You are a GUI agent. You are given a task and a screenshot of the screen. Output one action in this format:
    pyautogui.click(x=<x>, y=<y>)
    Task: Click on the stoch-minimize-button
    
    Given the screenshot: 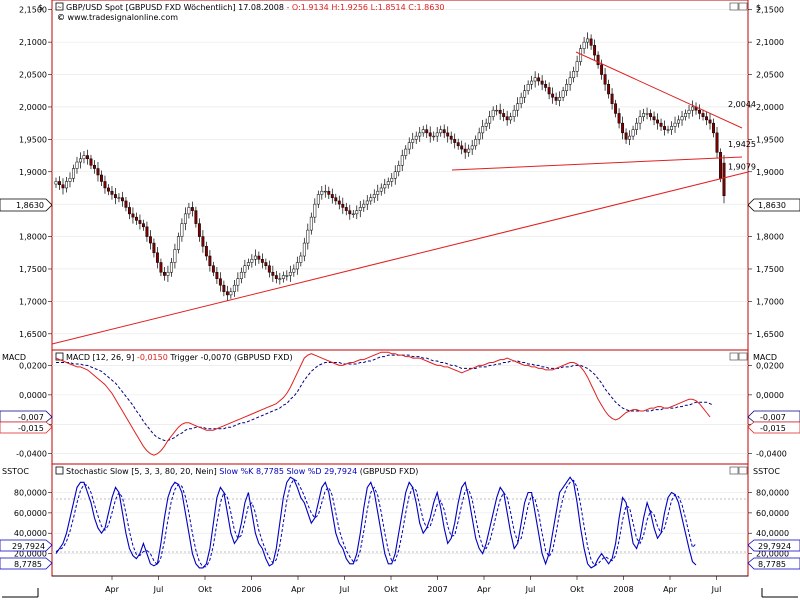 What is the action you would take?
    pyautogui.click(x=734, y=470)
    